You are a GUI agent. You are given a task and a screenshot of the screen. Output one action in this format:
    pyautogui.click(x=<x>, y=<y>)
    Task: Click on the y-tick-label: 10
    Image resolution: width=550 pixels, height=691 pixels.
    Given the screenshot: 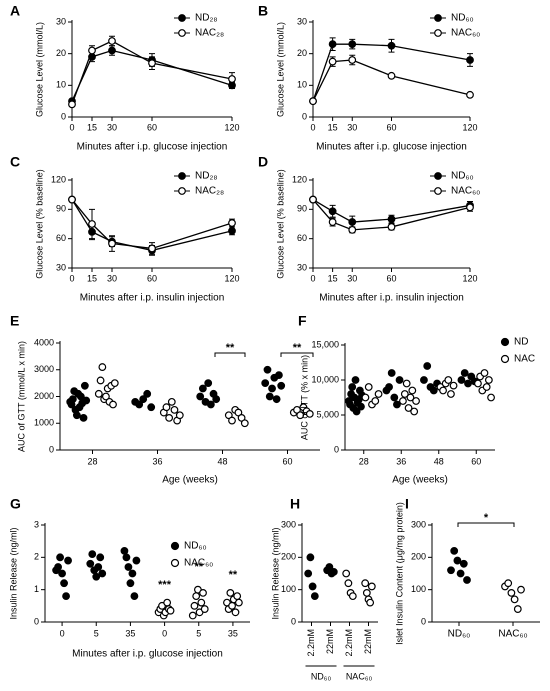 What is the action you would take?
    pyautogui.click(x=61, y=85)
    